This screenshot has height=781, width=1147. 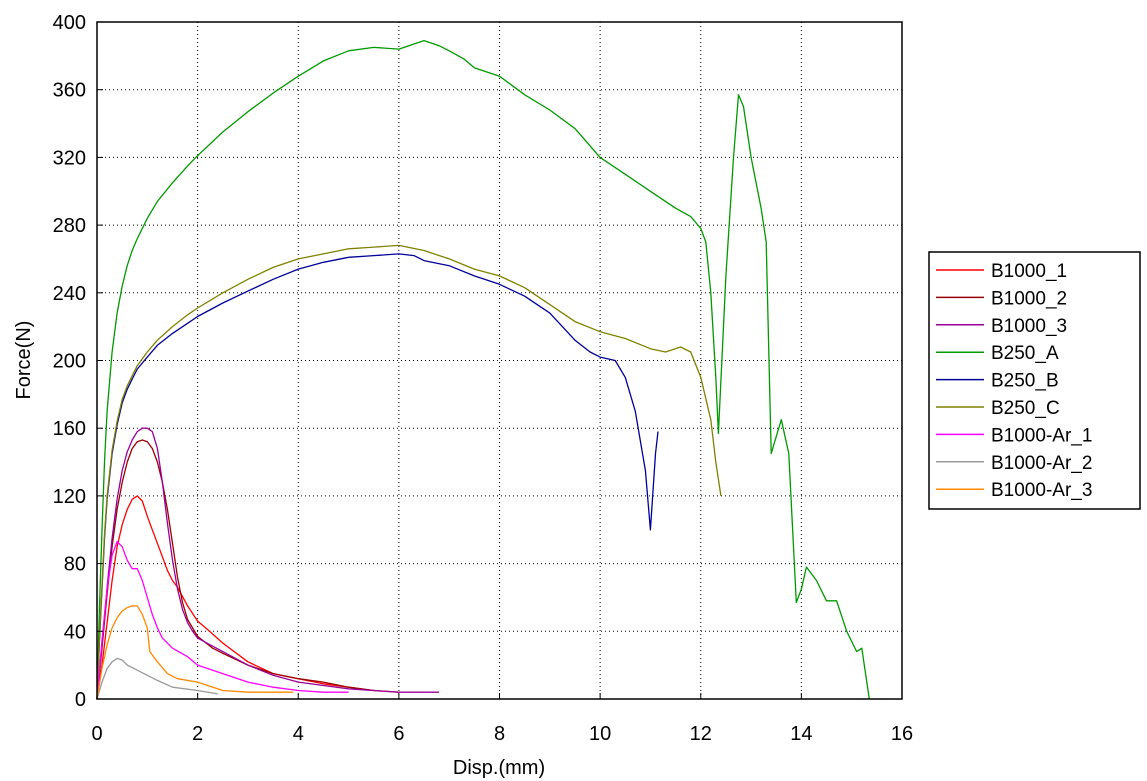 What do you see at coordinates (1029, 271) in the screenshot?
I see `legend-label: B1000_1` at bounding box center [1029, 271].